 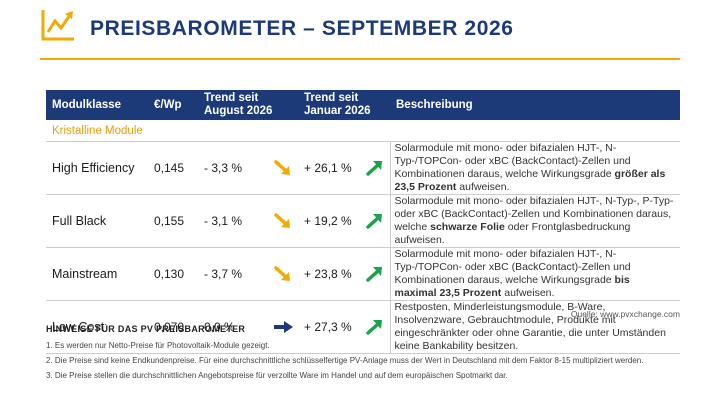 What do you see at coordinates (328, 168) in the screenshot?
I see `trend-jan-value: + 26,1 %` at bounding box center [328, 168].